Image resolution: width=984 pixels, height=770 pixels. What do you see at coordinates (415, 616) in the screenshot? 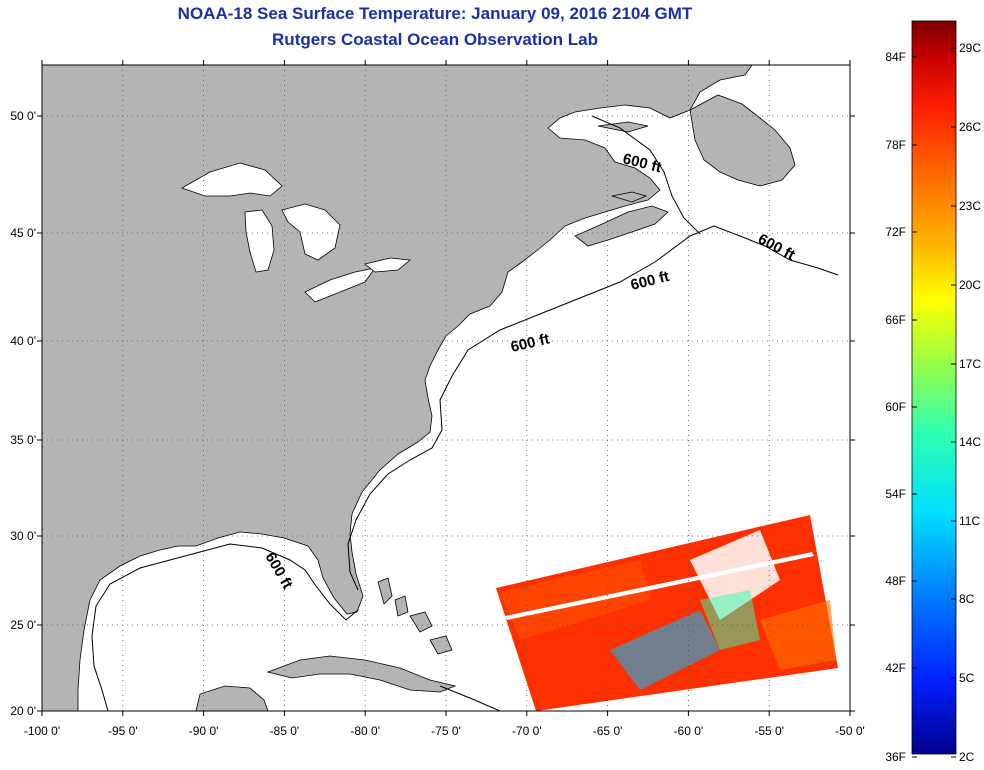
I see `bahamas-islands` at bounding box center [415, 616].